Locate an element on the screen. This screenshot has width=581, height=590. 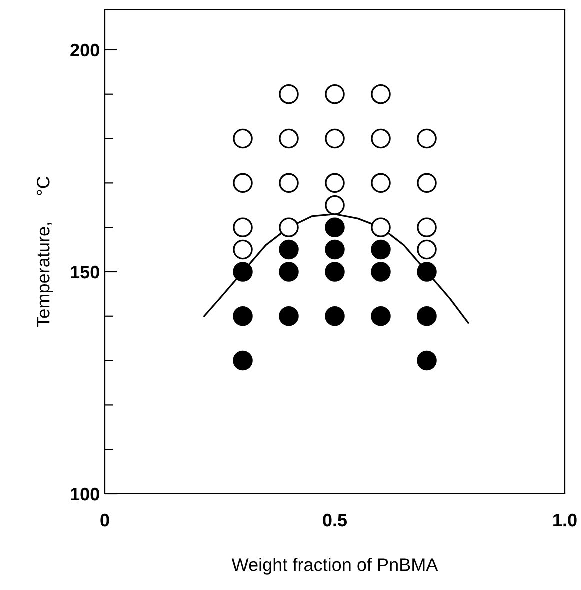
x-tick-label: 0.5 is located at coordinates (335, 520).